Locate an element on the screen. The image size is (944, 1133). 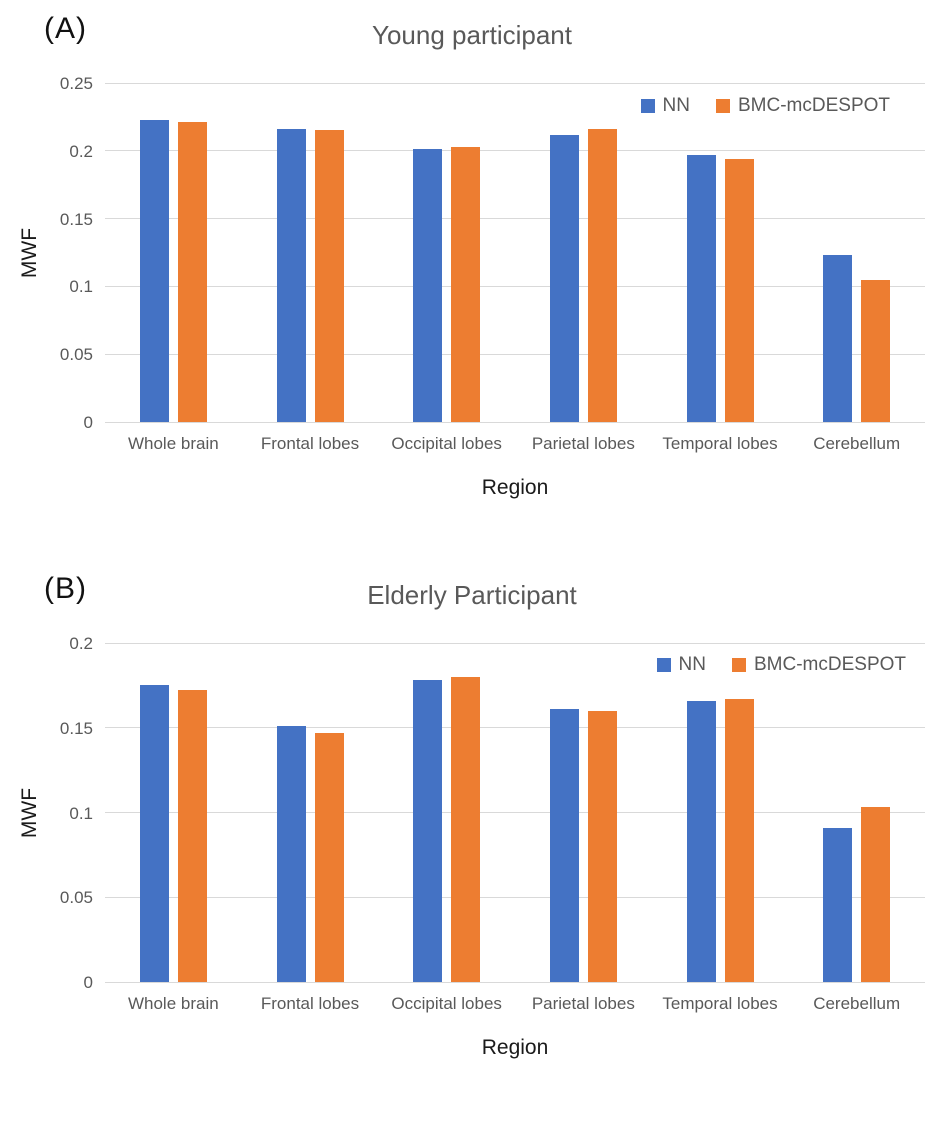
panel-a-label: (A) is located at coordinates (65, 28).